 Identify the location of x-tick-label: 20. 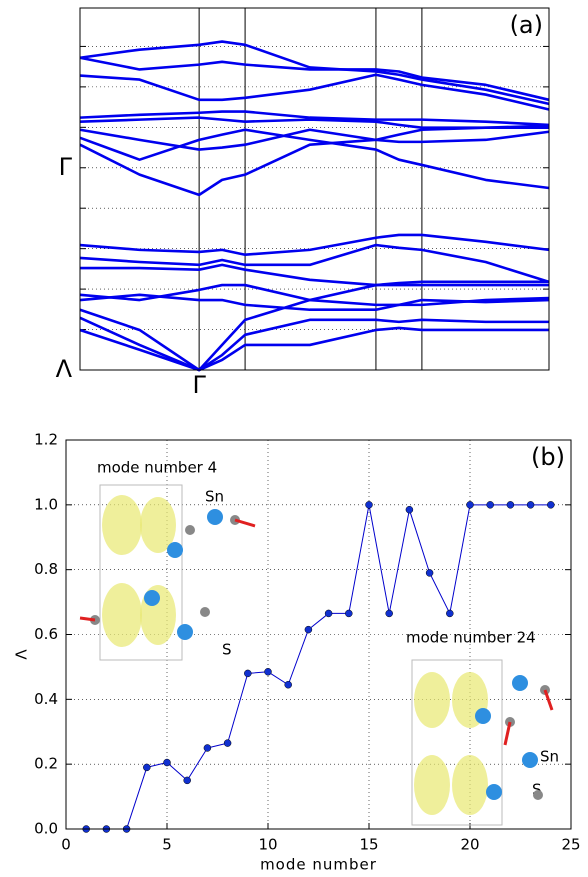
(469, 845).